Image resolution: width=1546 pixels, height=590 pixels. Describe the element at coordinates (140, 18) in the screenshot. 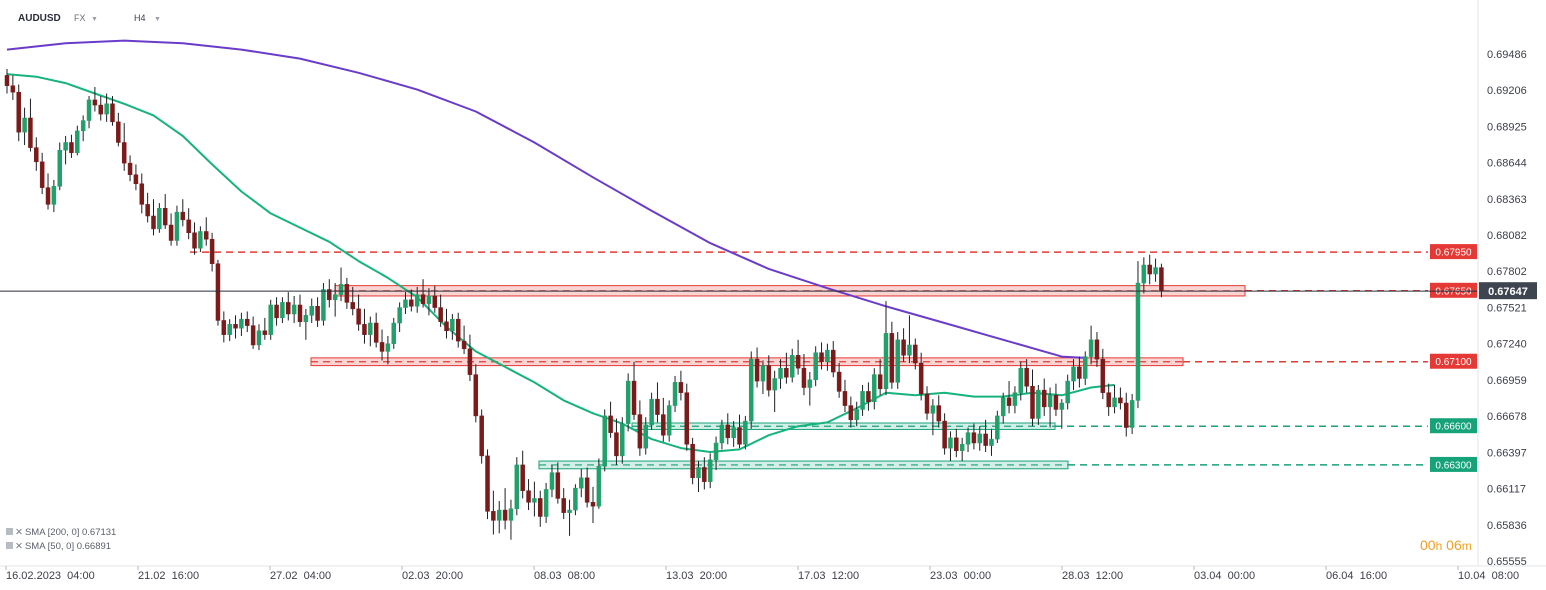

I see `timeframe-label: H4` at that location.